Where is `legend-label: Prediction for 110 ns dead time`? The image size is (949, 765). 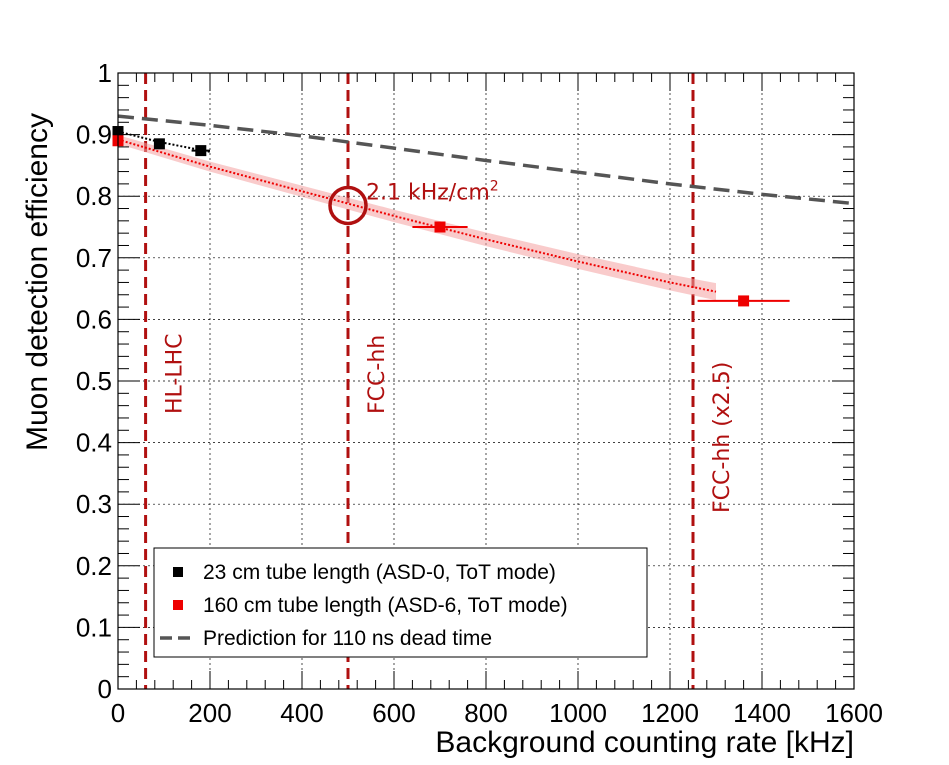
legend-label: Prediction for 110 ns dead time is located at coordinates (347, 638).